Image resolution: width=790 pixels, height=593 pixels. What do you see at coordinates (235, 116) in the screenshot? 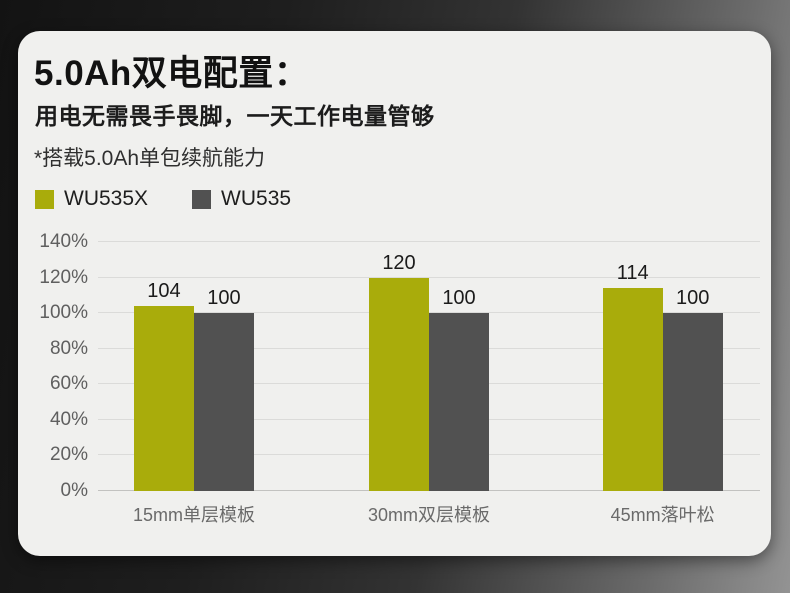
I see `subtitle: 用电无需畏手畏脚，一天工作电量管够` at bounding box center [235, 116].